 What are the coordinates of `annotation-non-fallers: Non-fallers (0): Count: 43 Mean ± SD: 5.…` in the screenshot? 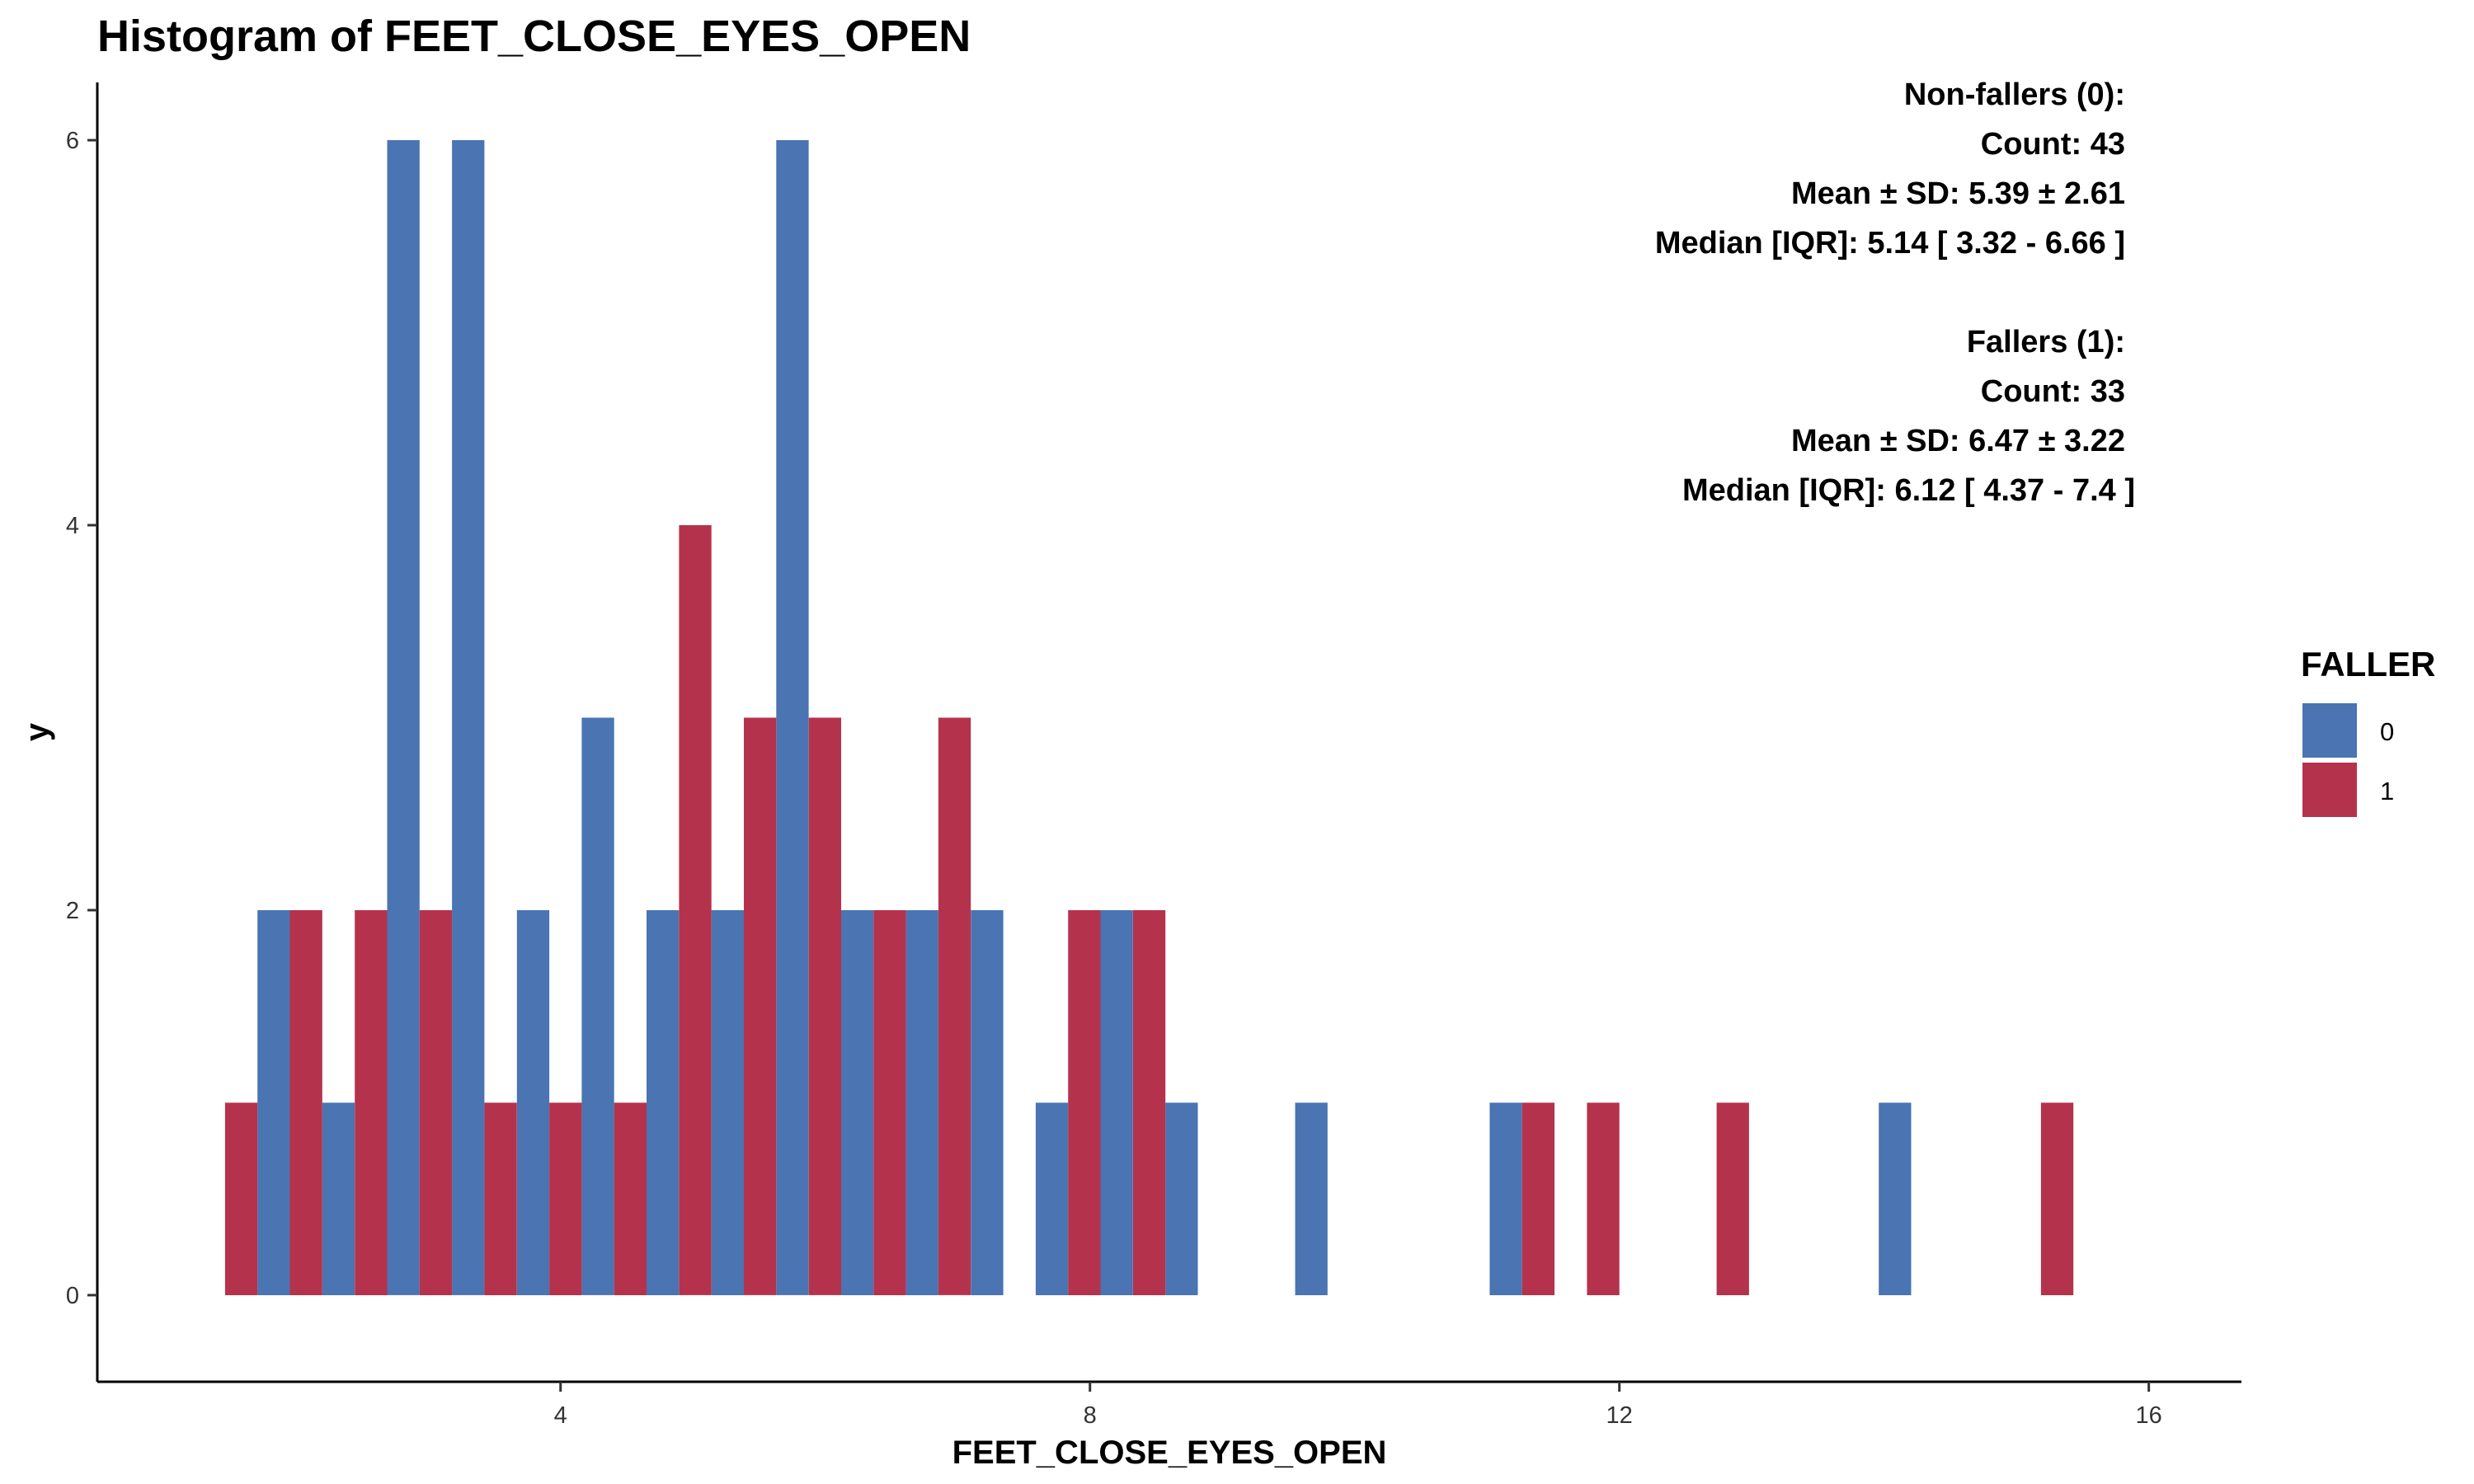 It's located at (1890, 169).